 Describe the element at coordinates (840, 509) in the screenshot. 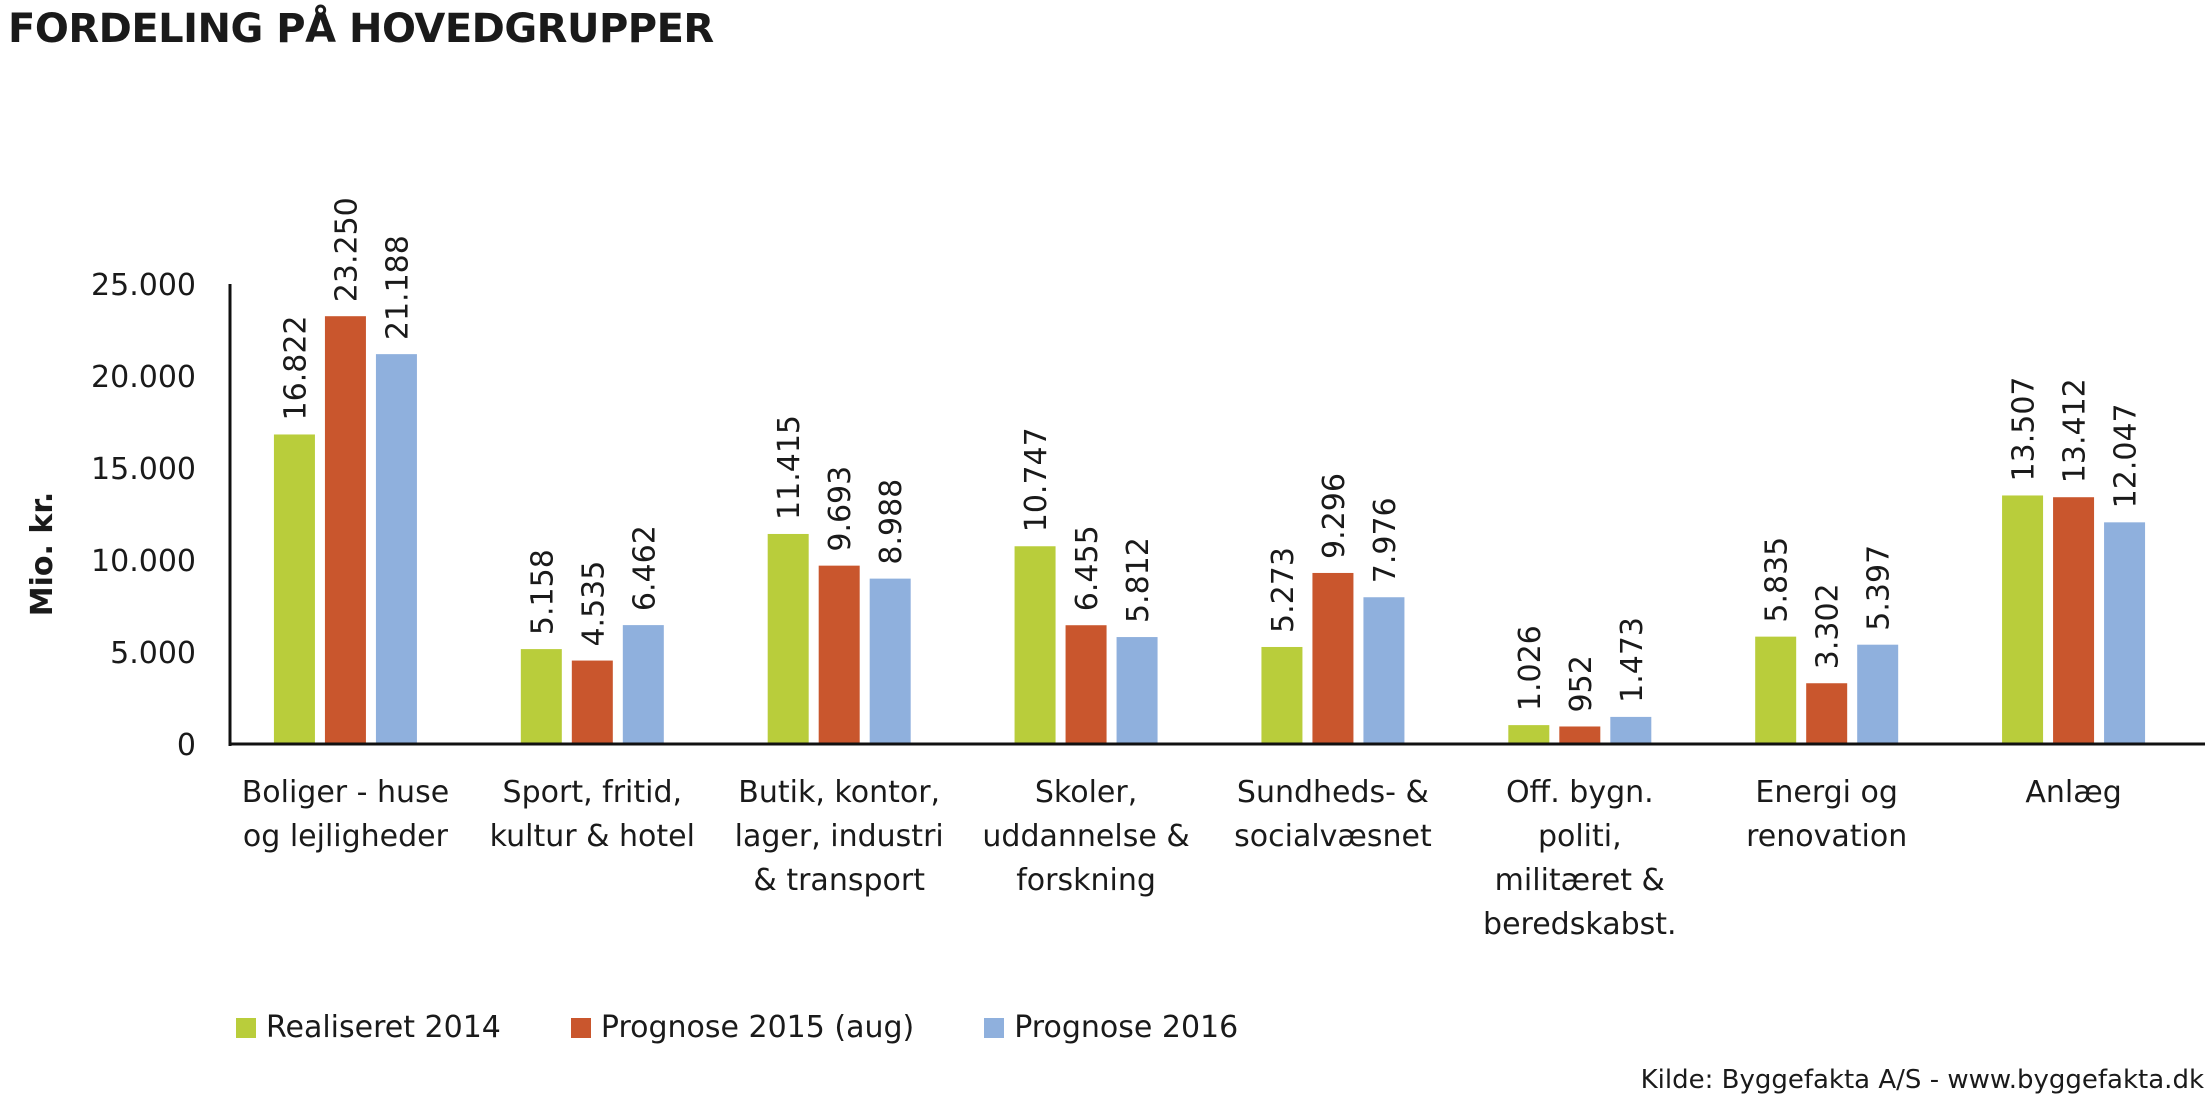

I see `data-label: 9.693` at that location.